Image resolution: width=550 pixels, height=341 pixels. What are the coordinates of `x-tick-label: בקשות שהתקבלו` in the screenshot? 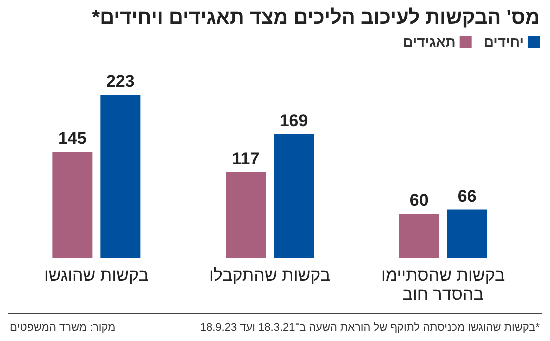 It's located at (270, 275).